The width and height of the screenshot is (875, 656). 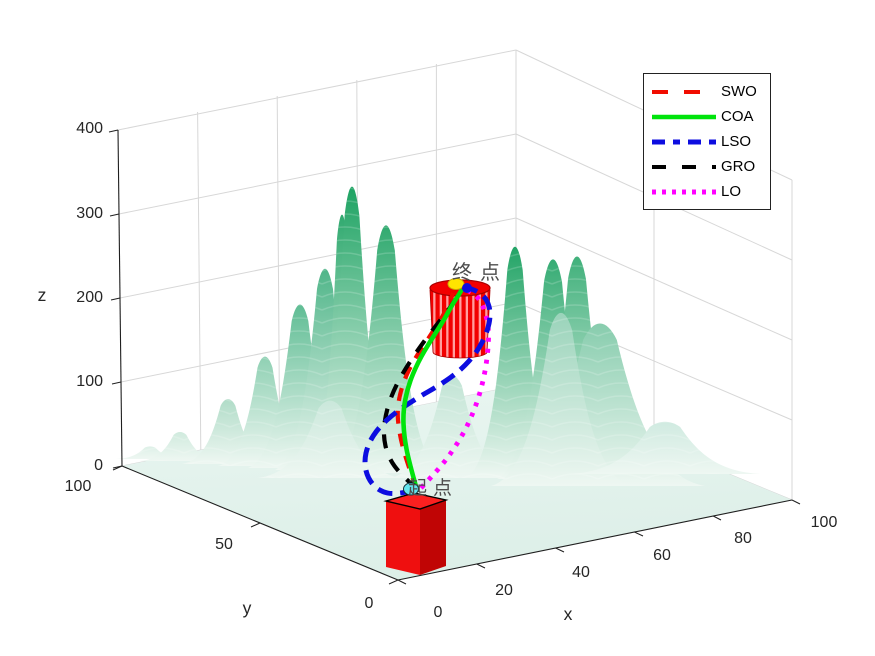 I want to click on legend-line-swo, so click(x=684, y=91).